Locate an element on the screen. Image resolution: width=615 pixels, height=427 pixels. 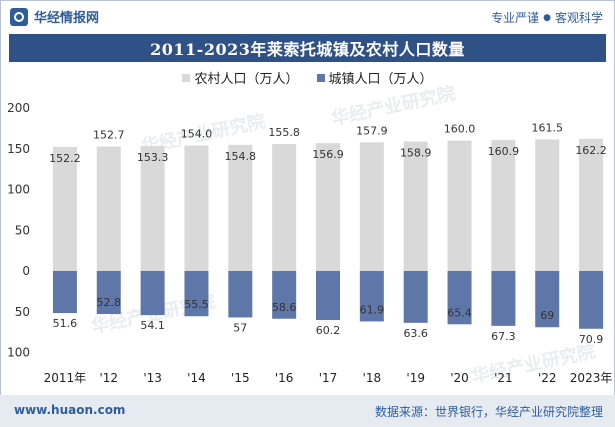
x-tick-label: '20 is located at coordinates (459, 378).